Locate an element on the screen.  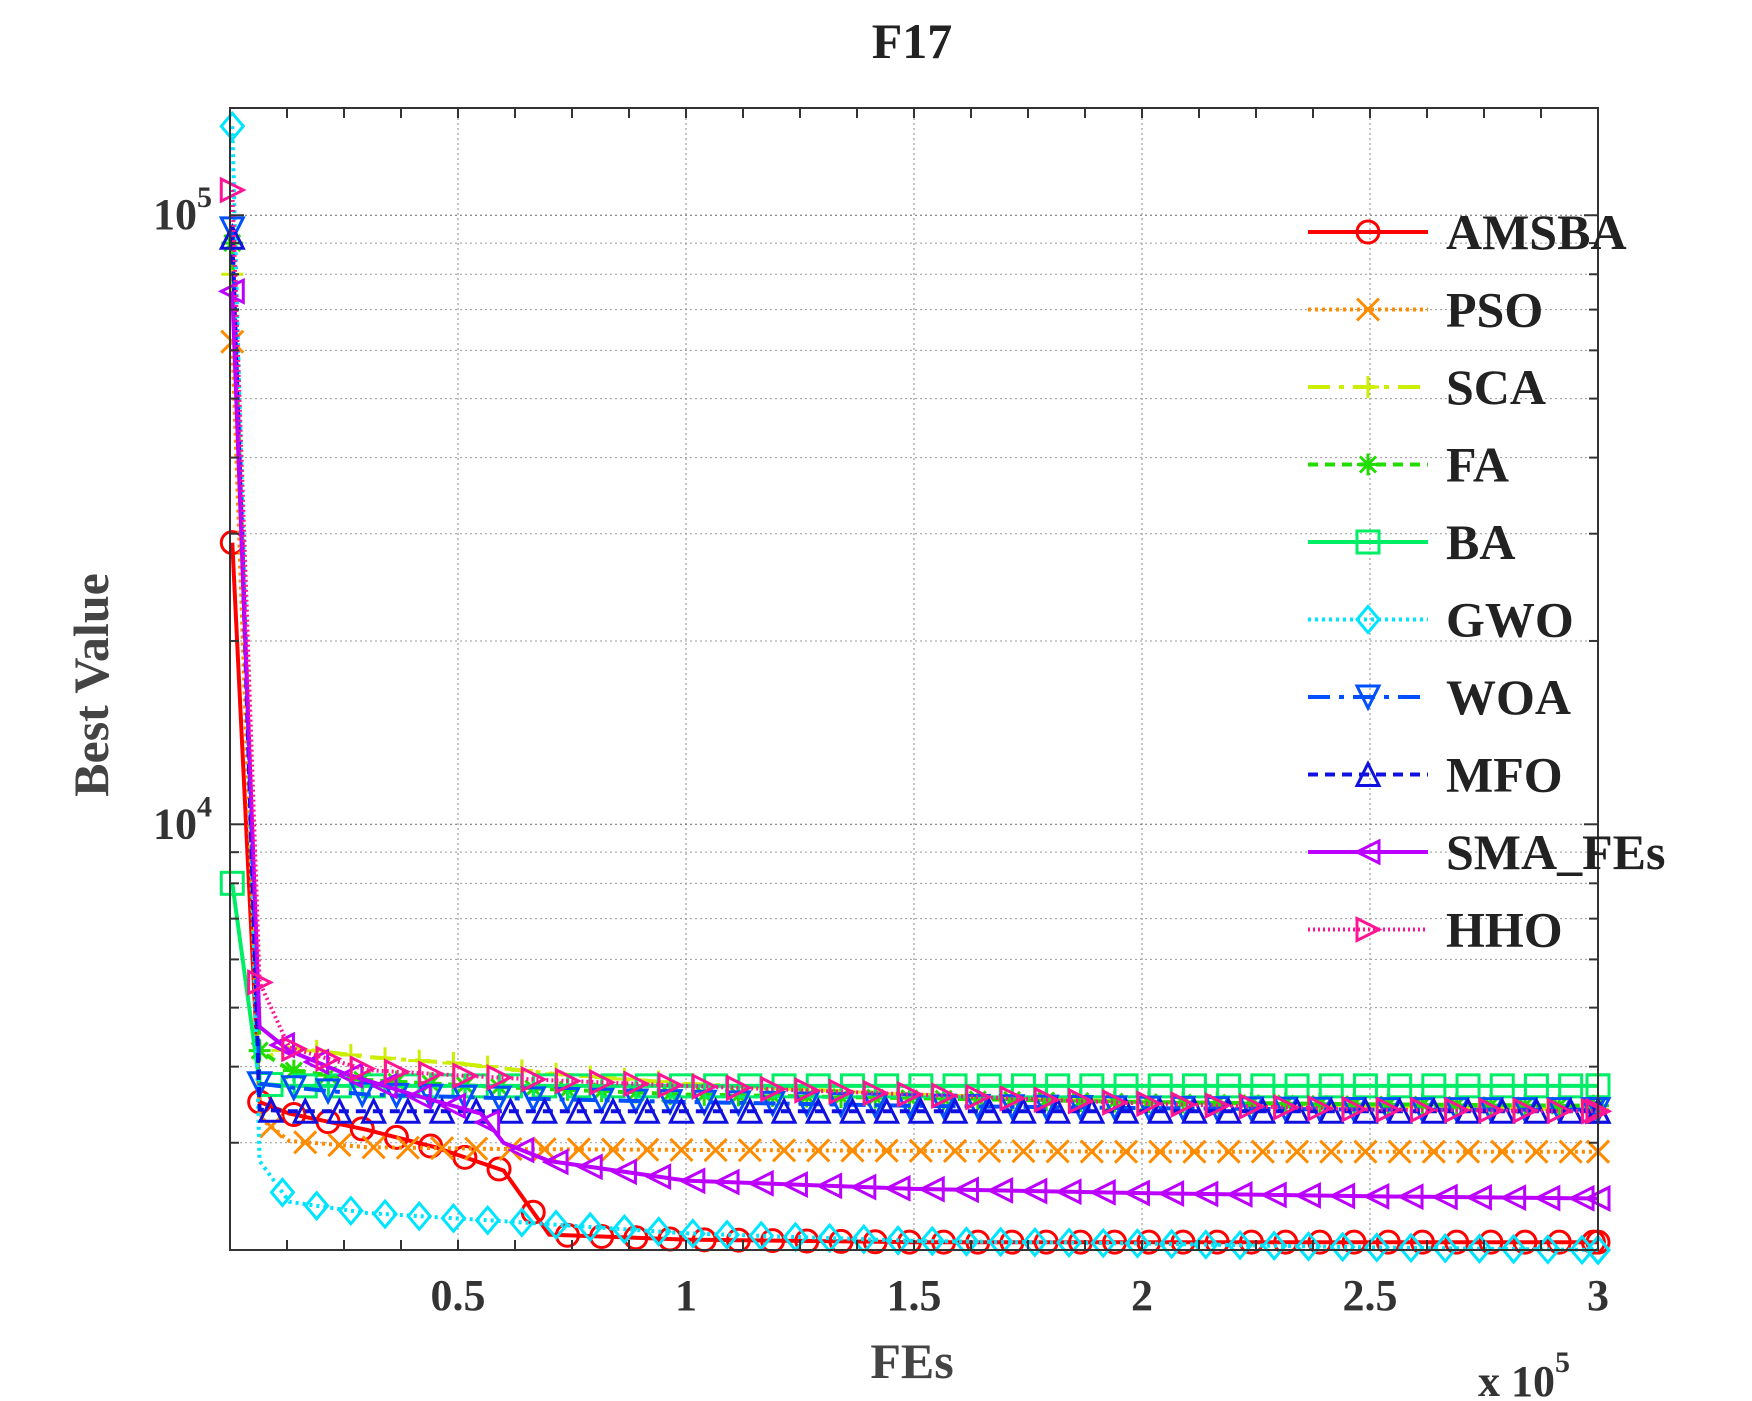
legend-label: PSO is located at coordinates (1494, 310).